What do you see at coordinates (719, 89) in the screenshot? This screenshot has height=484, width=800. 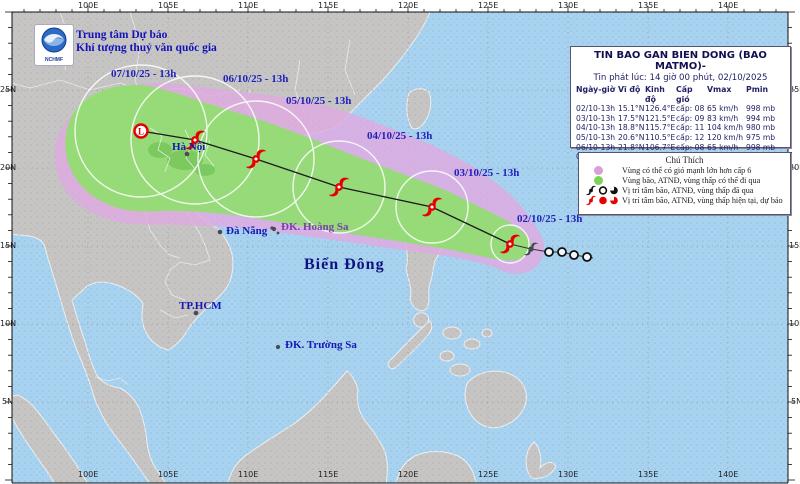 I see `col-header: Vmax` at bounding box center [719, 89].